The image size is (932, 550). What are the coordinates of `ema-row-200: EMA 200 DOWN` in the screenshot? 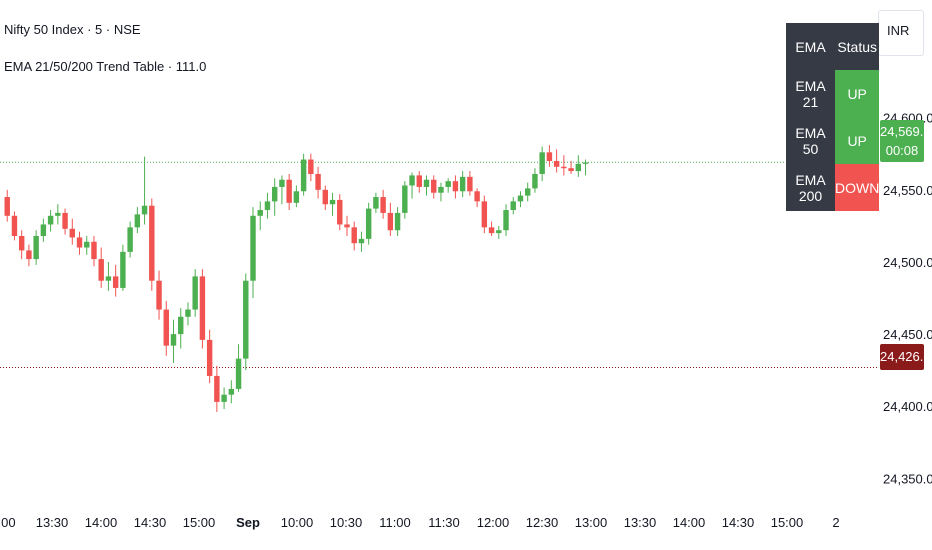 It's located at (833, 187).